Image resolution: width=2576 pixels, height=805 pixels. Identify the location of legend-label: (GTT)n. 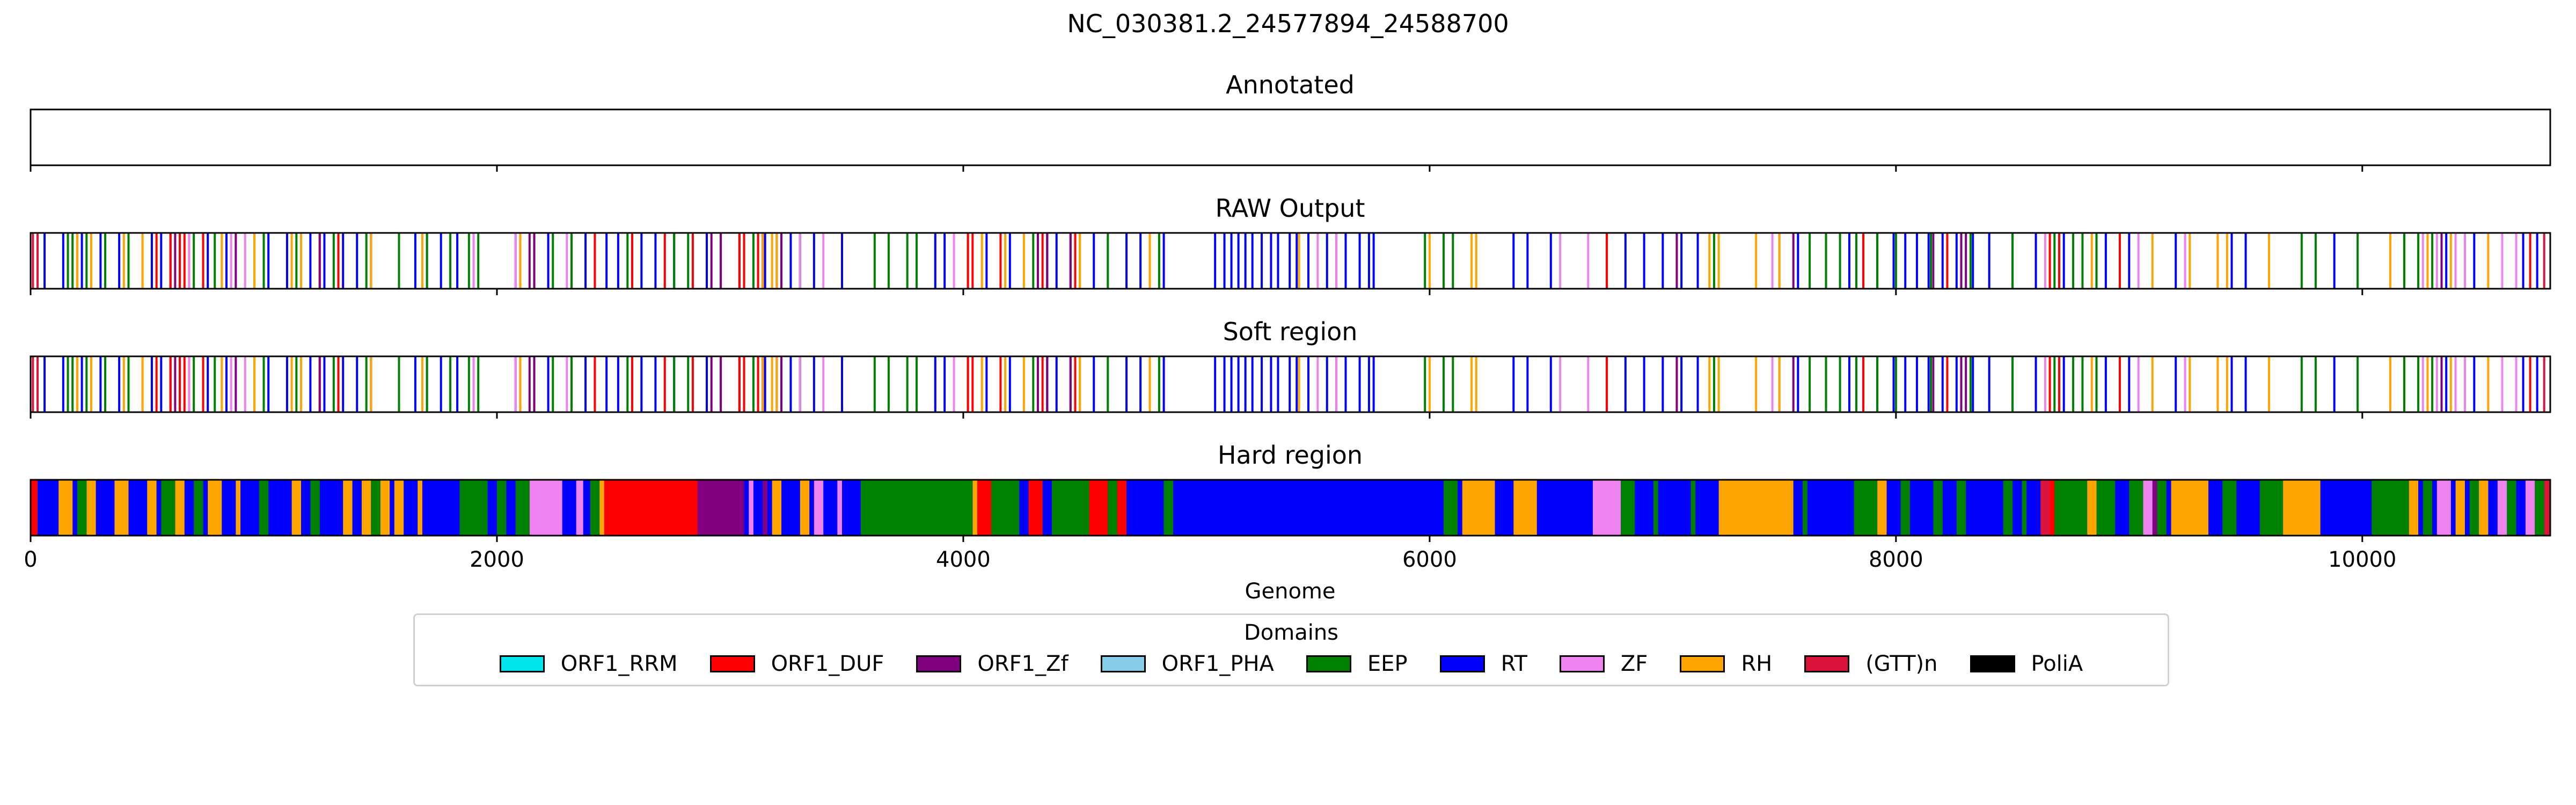
(1901, 664).